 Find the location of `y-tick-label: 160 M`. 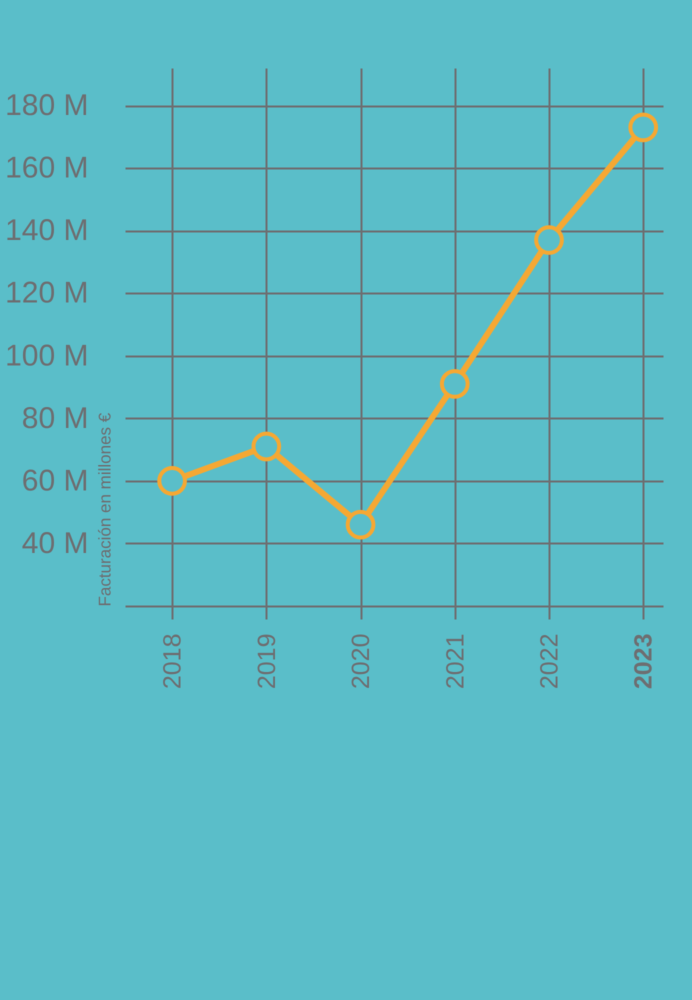

y-tick-label: 160 M is located at coordinates (46, 168).